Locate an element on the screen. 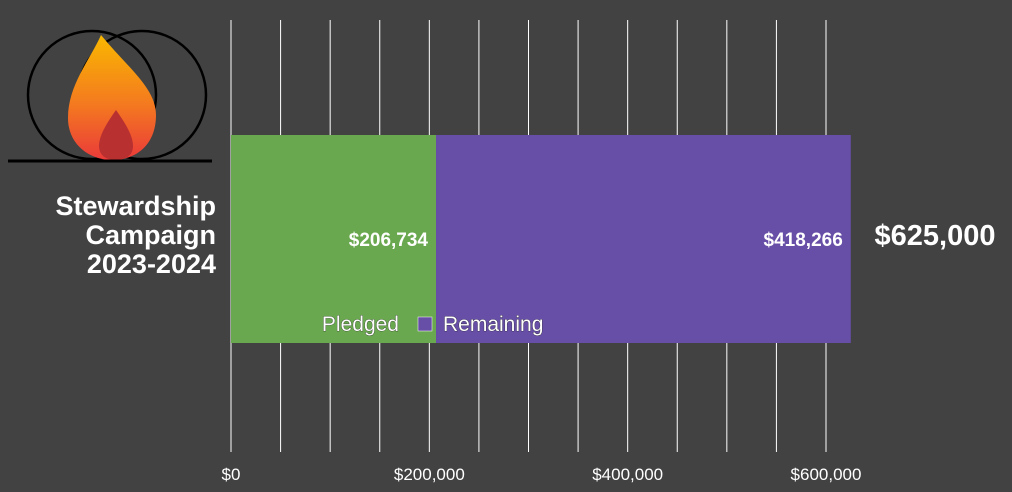  campaign-title: Stewardship Campaign 2023-2024 is located at coordinates (108, 235).